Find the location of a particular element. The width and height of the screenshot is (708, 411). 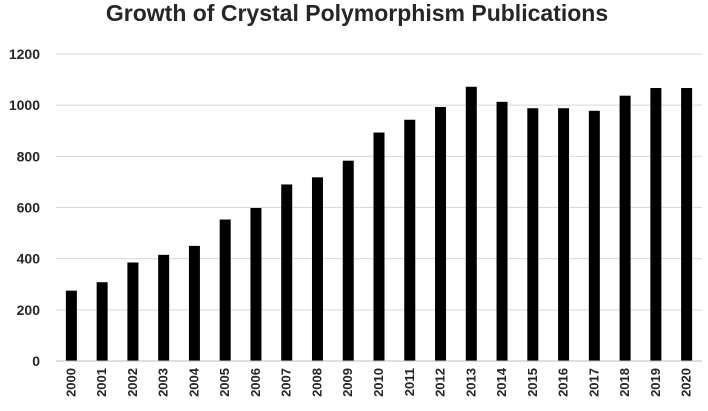

bar-2019 is located at coordinates (656, 225).